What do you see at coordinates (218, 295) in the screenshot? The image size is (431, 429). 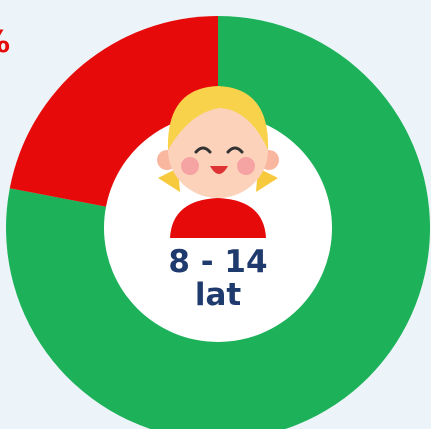 I see `center-label: lat` at bounding box center [218, 295].